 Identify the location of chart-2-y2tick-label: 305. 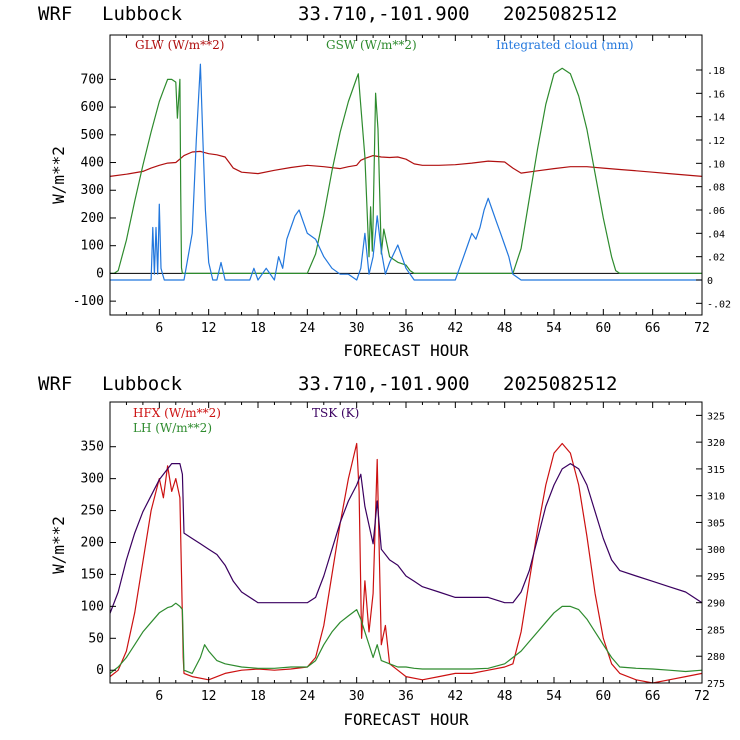
(716, 523).